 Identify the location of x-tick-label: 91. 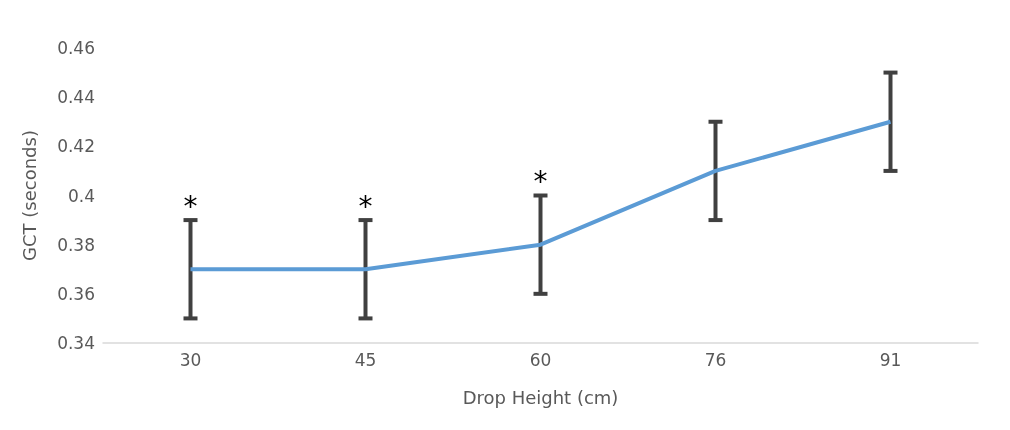
(890, 359).